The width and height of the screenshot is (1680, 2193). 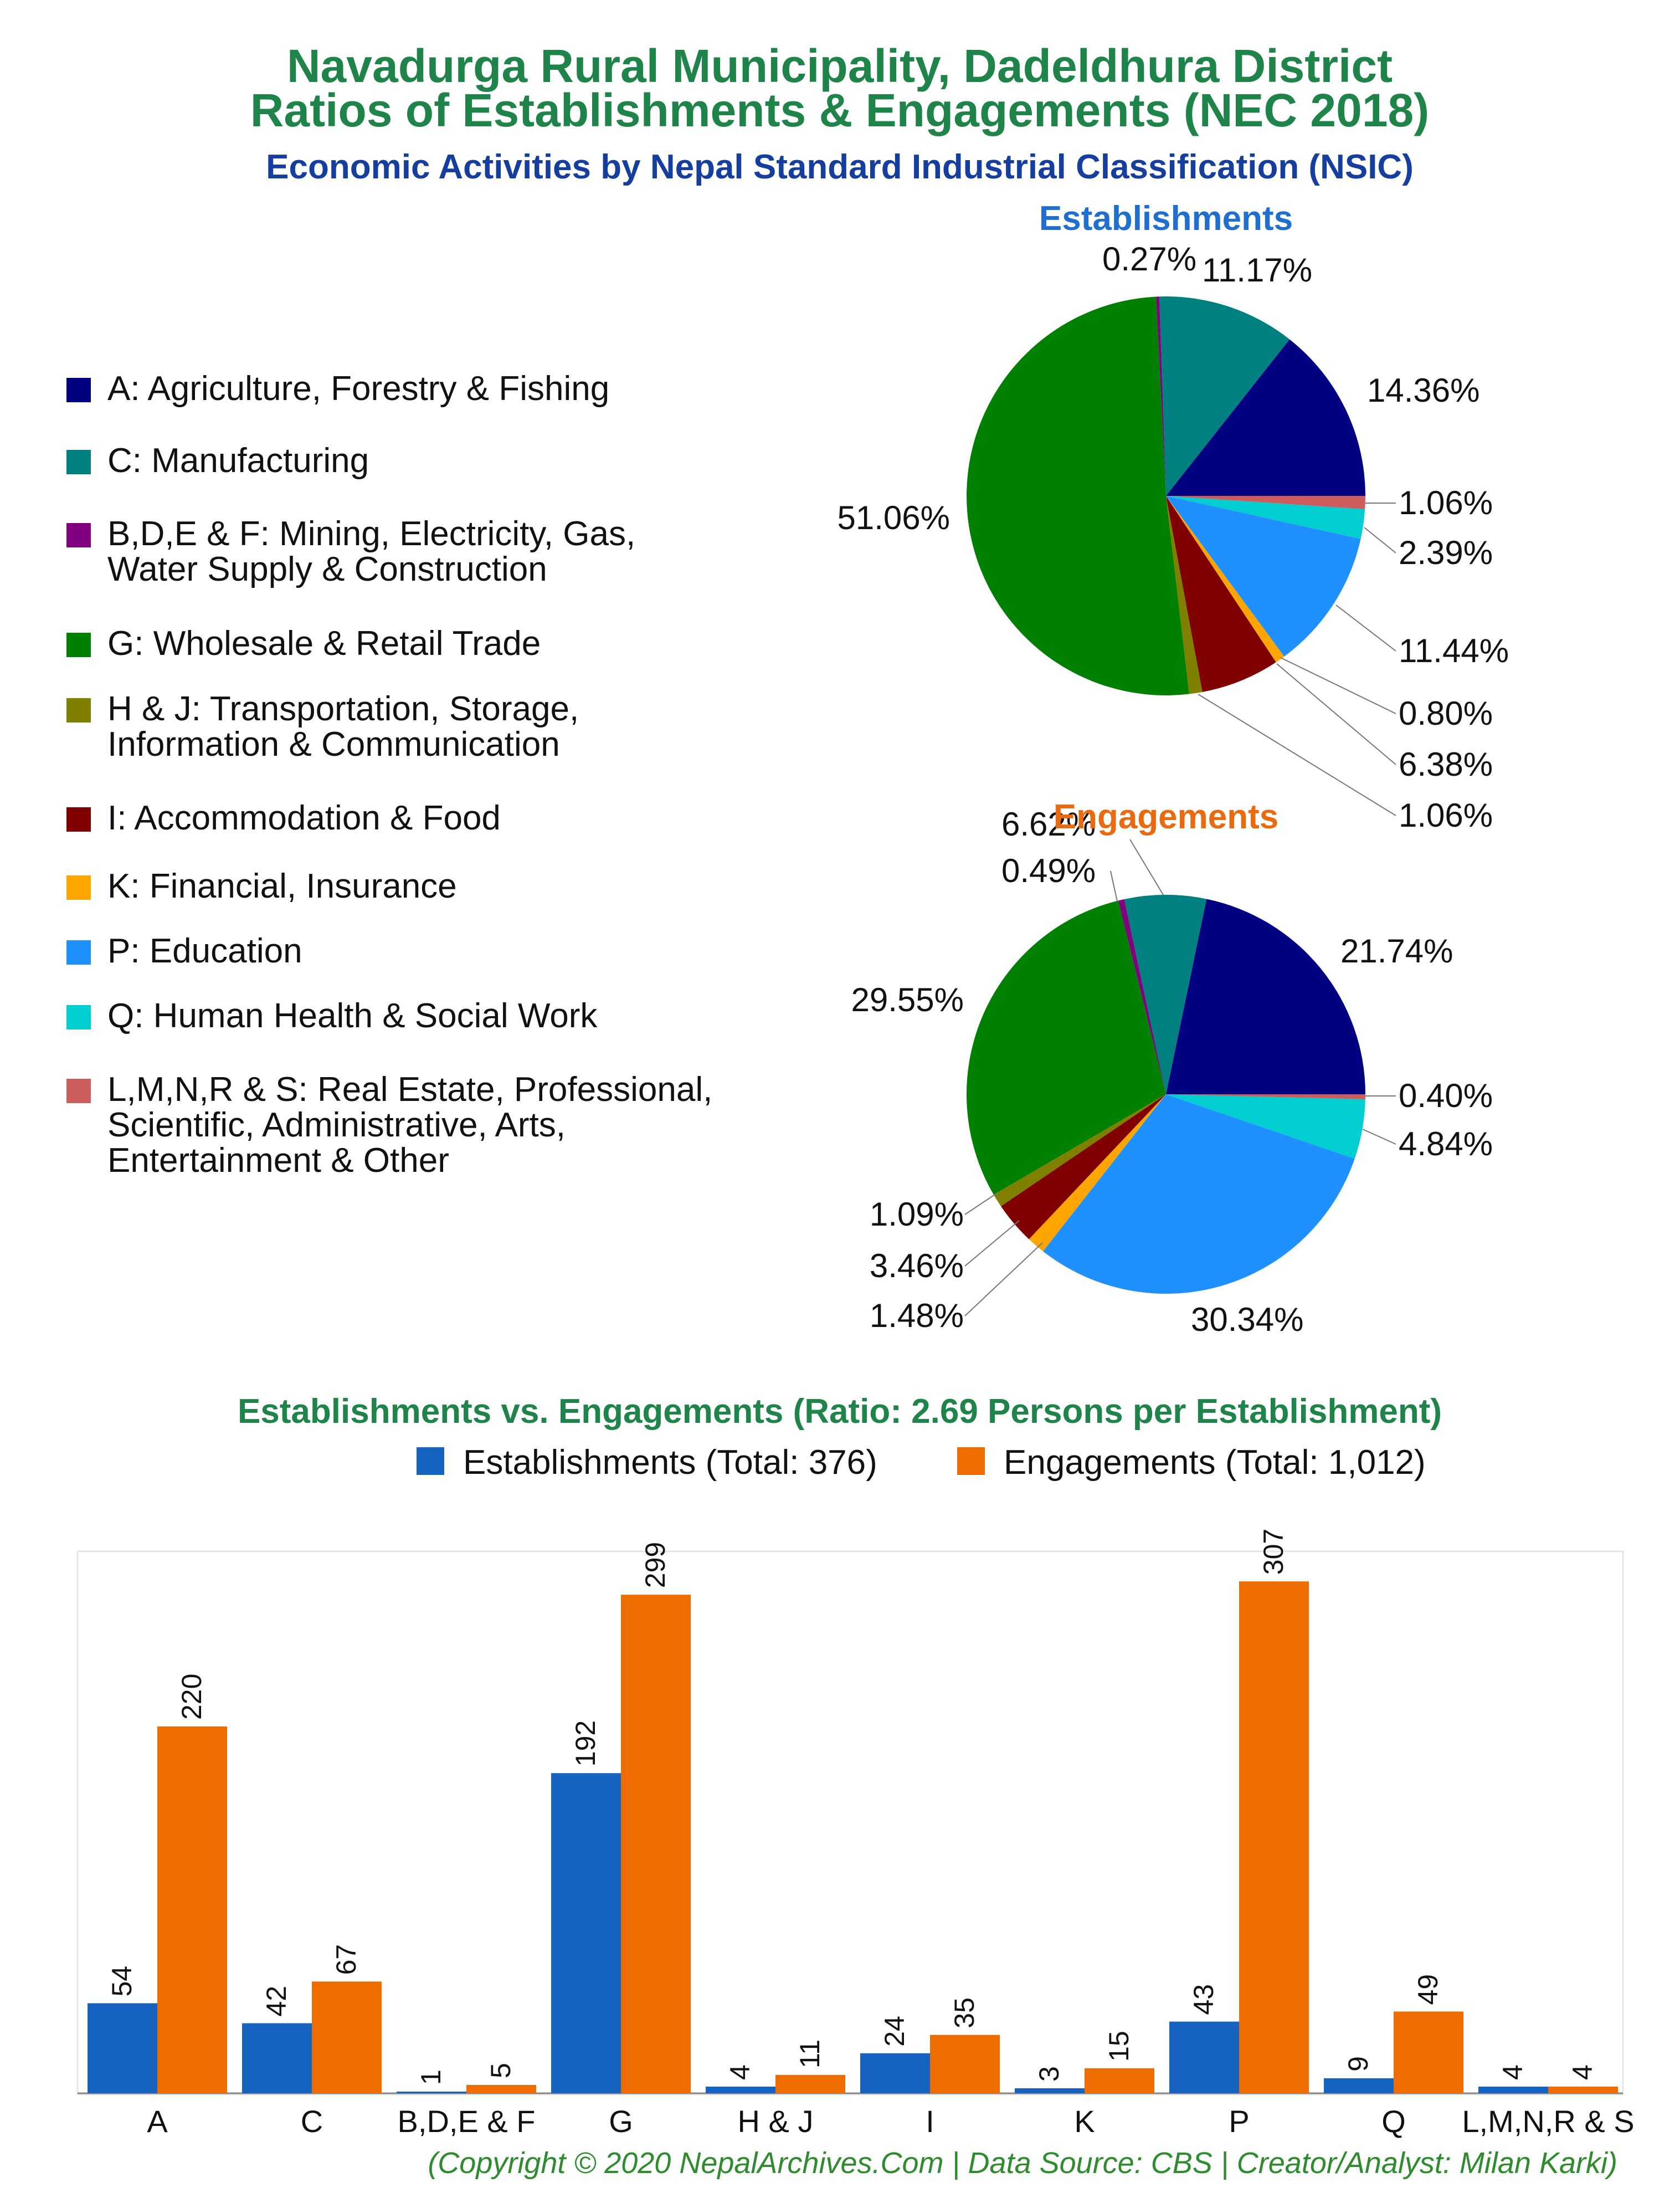 What do you see at coordinates (1446, 764) in the screenshot?
I see `slice-label: 6.38%` at bounding box center [1446, 764].